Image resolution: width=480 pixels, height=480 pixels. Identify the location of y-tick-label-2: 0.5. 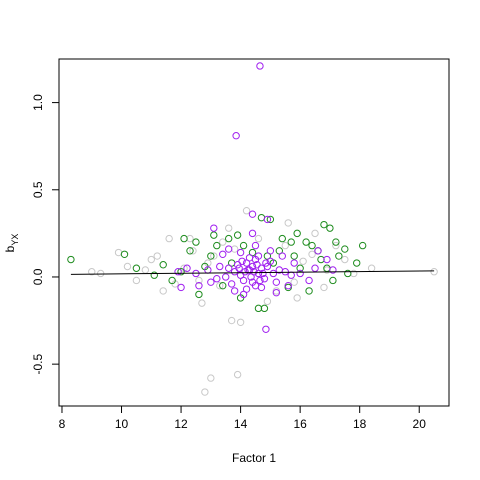
(38, 189).